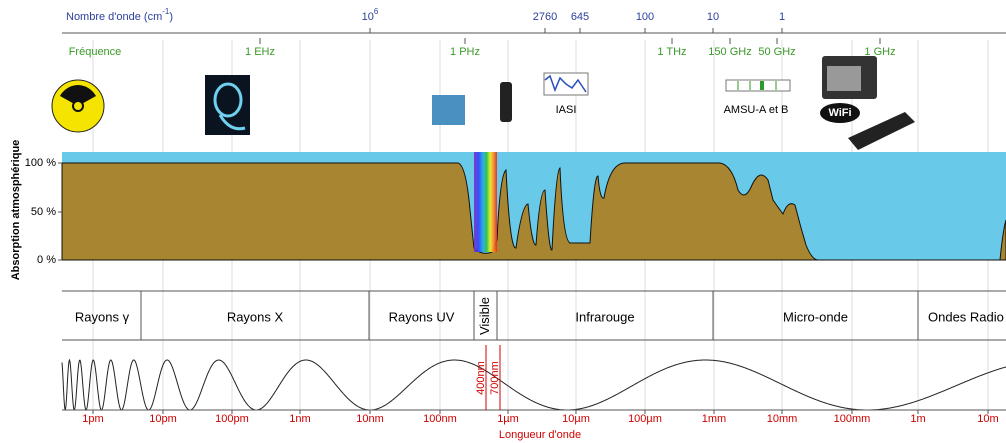 The image size is (1006, 443). I want to click on band-label: Rayons X, so click(255, 316).